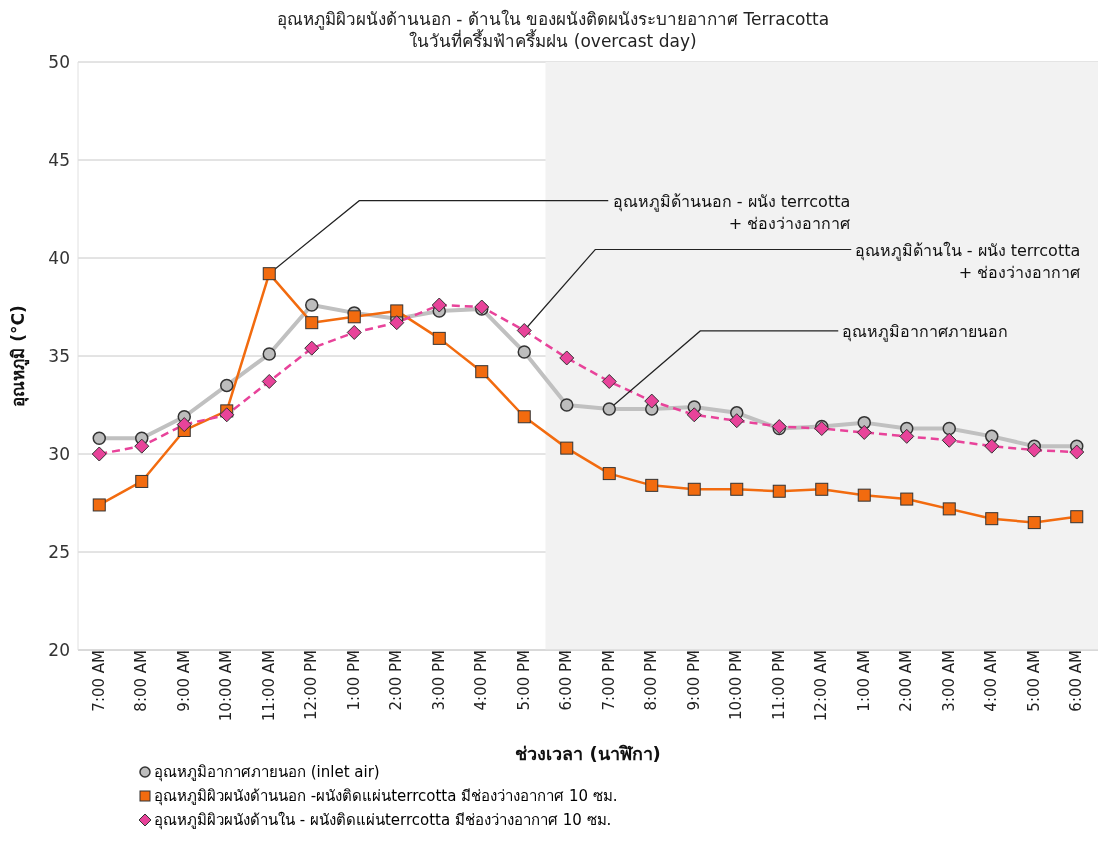 This screenshot has height=848, width=1102. I want to click on x-tick-label: 7:00 AM, so click(98, 681).